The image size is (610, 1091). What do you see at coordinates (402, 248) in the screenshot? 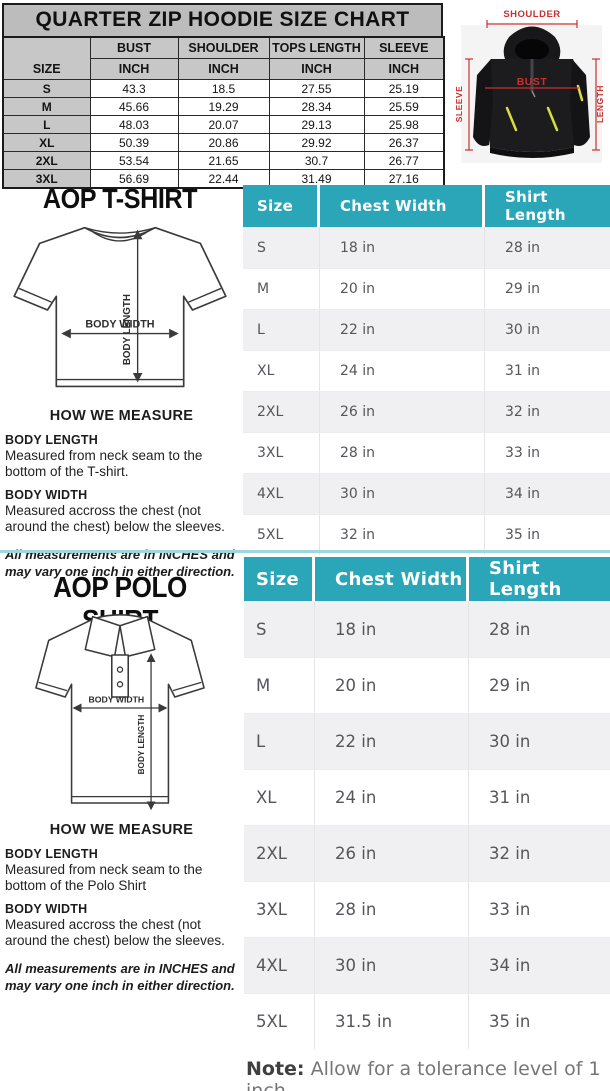
I see `chest-width-cell: 18 in` at bounding box center [402, 248].